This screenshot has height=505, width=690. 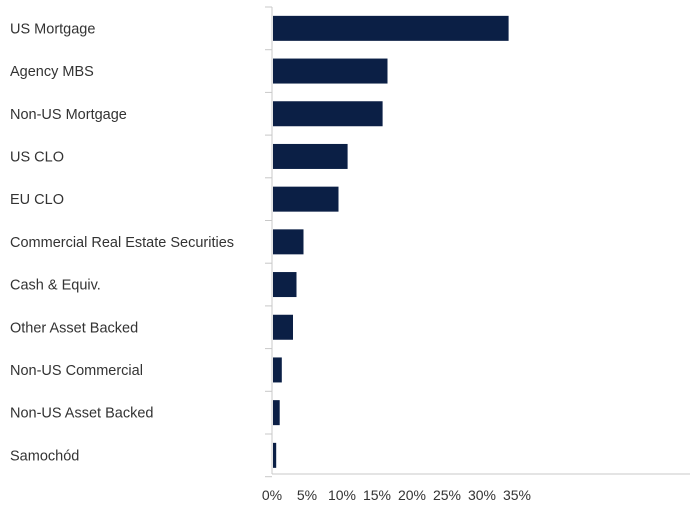 I want to click on x-tick-labels: 0% 5% 10% 15% 20% 25% 30% 35%, so click(x=396, y=495).